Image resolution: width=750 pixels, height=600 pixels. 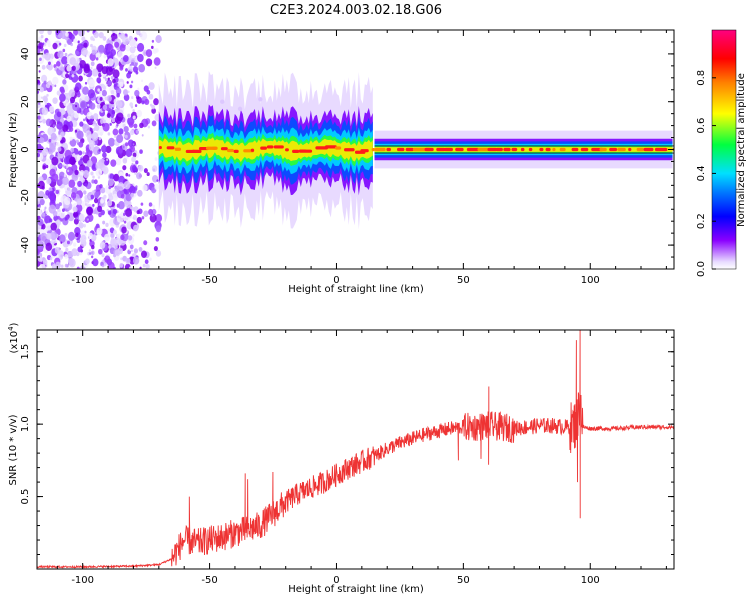 I want to click on snr-y-tick-label: 1.5, so click(x=25, y=352).